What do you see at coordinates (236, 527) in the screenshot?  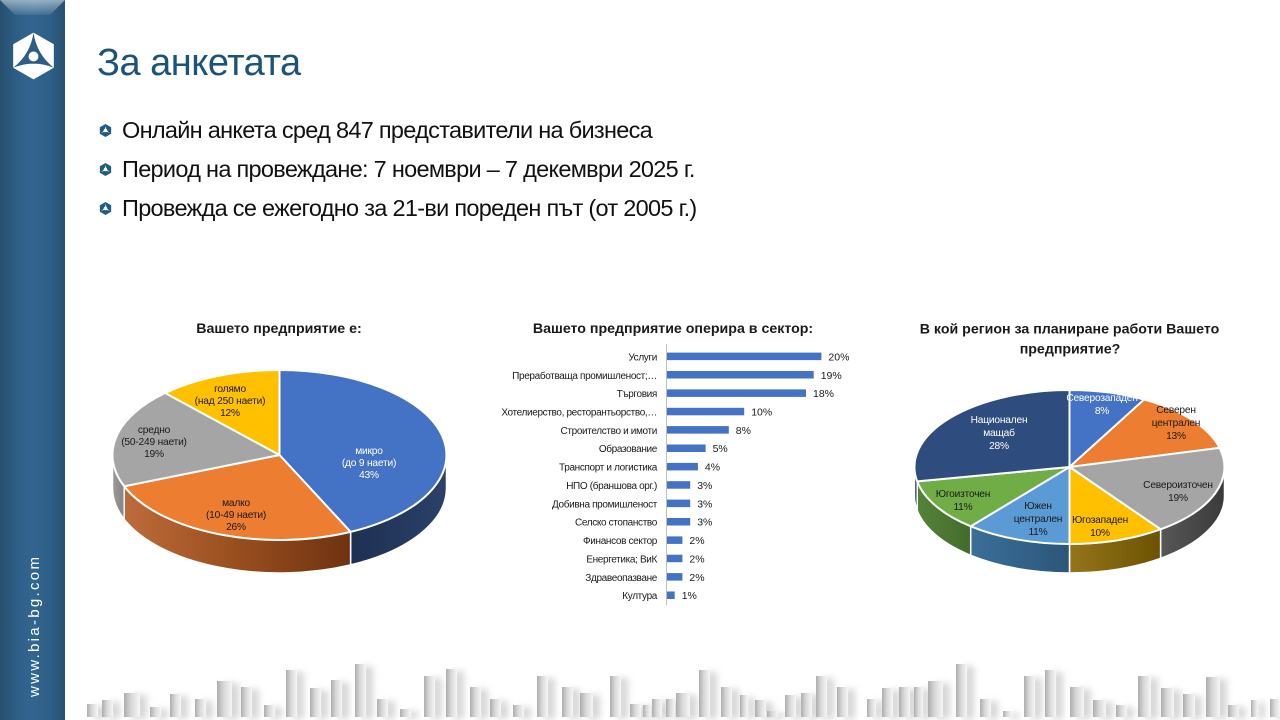 I see `svg-text: 26%` at bounding box center [236, 527].